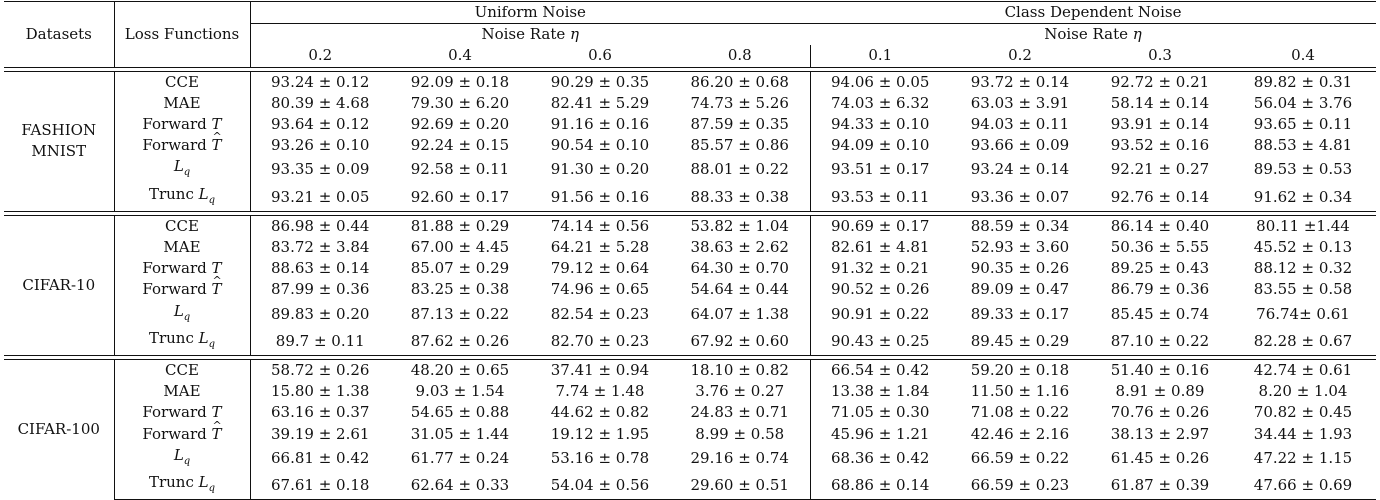 The height and width of the screenshot is (500, 1380). What do you see at coordinates (1160, 169) in the screenshot?
I see `result-cell: 92.21 ± 0.27` at bounding box center [1160, 169].